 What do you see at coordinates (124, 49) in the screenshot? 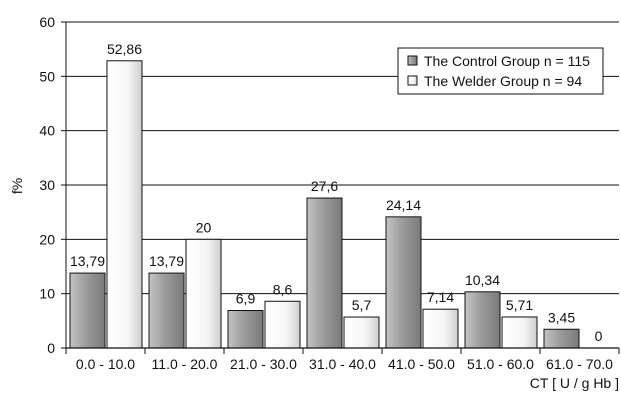
I see `data-label-welder: 52,86` at bounding box center [124, 49].